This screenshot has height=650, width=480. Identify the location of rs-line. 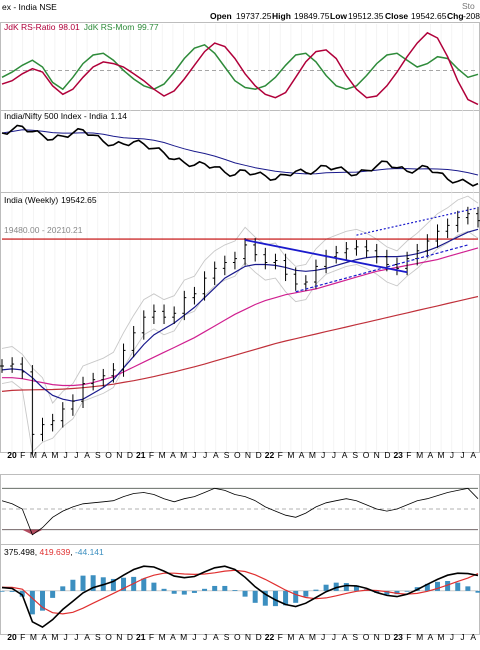
(240, 155).